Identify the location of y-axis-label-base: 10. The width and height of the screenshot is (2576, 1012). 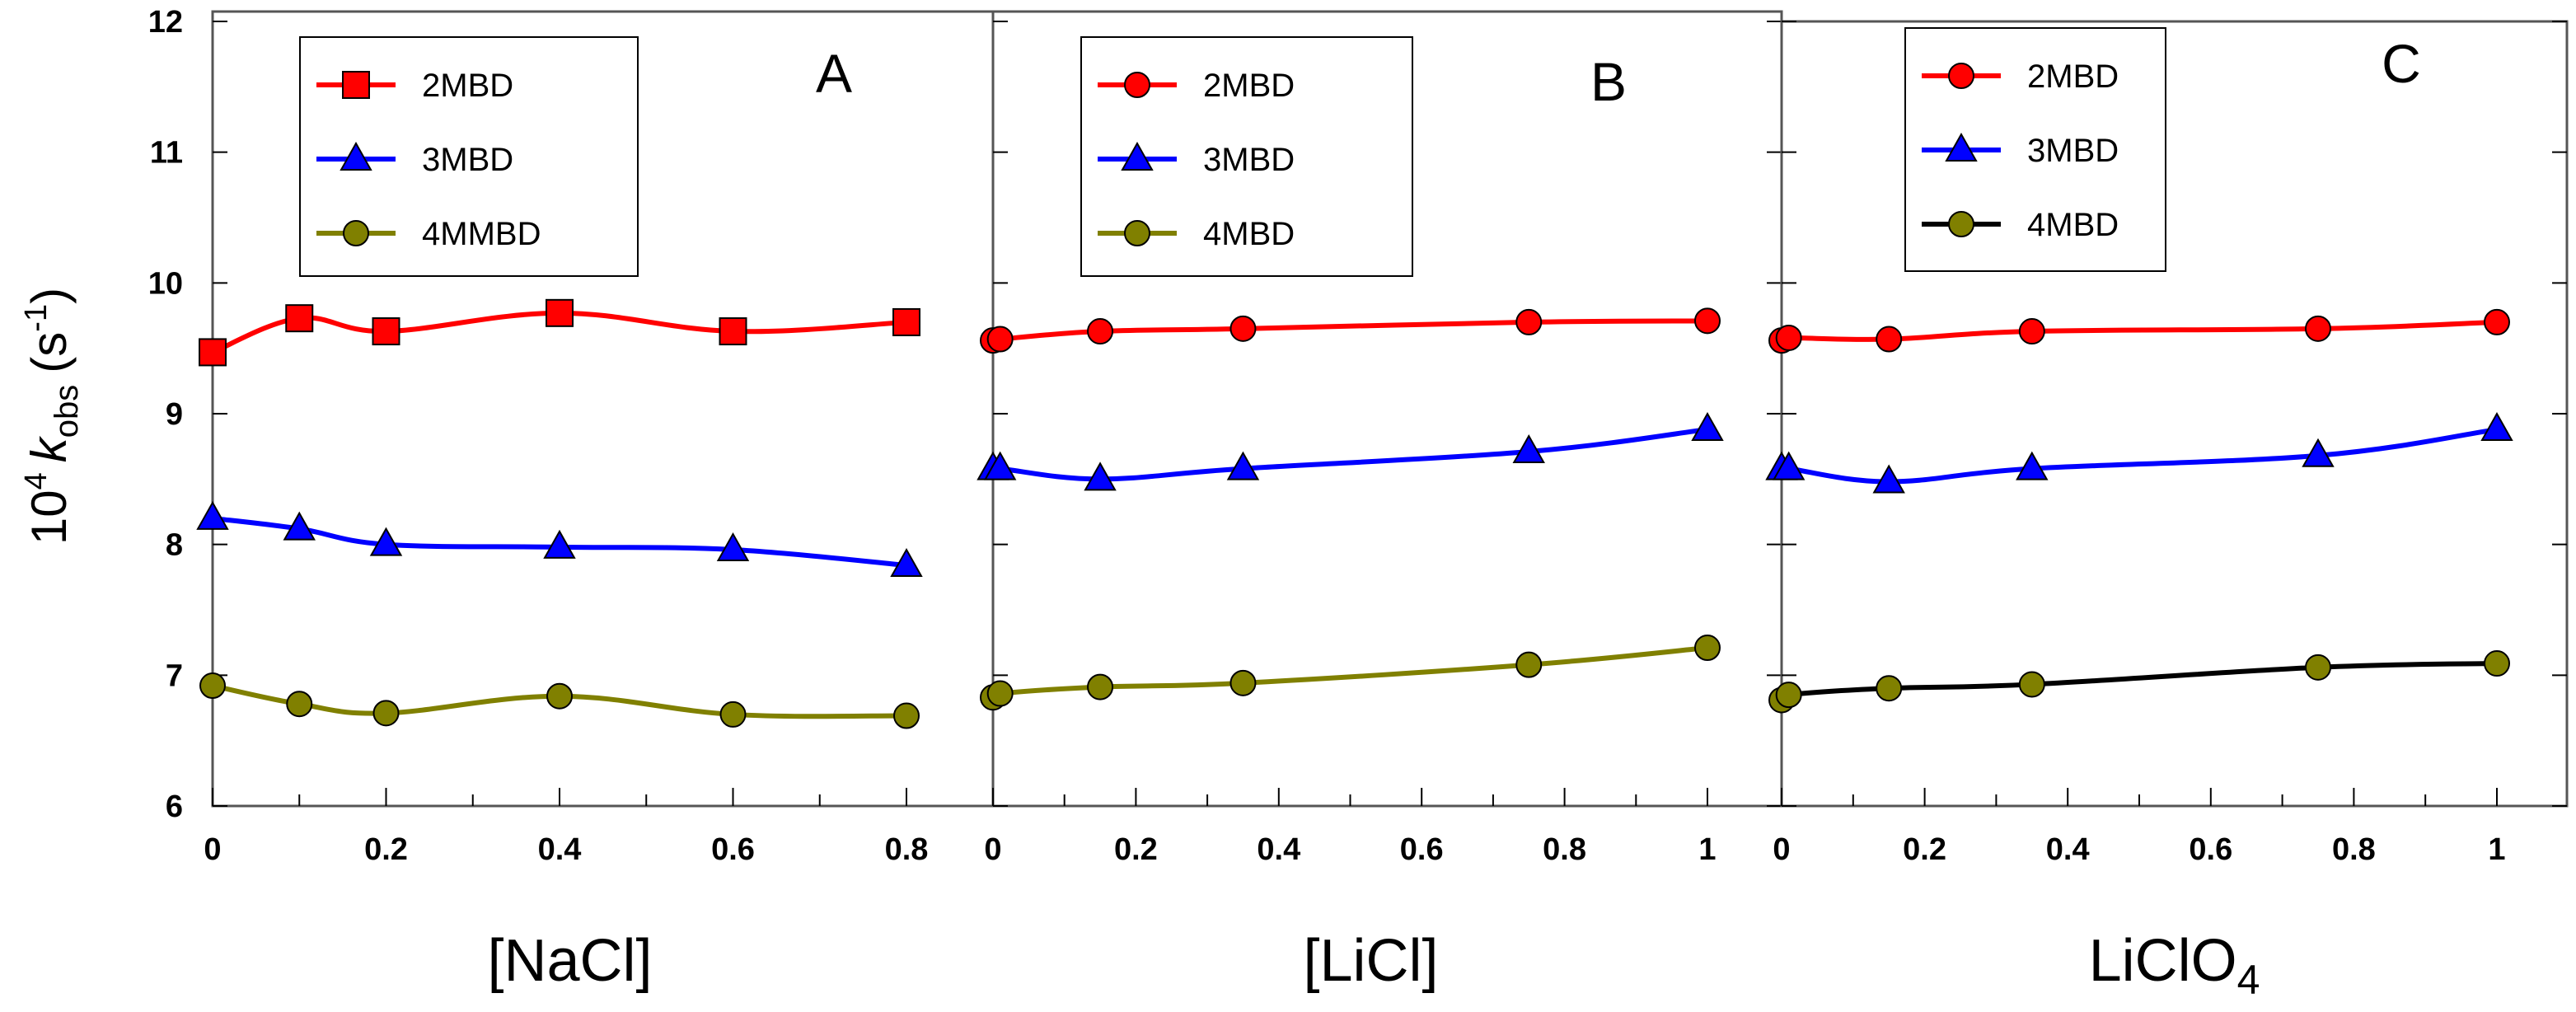
(49, 517).